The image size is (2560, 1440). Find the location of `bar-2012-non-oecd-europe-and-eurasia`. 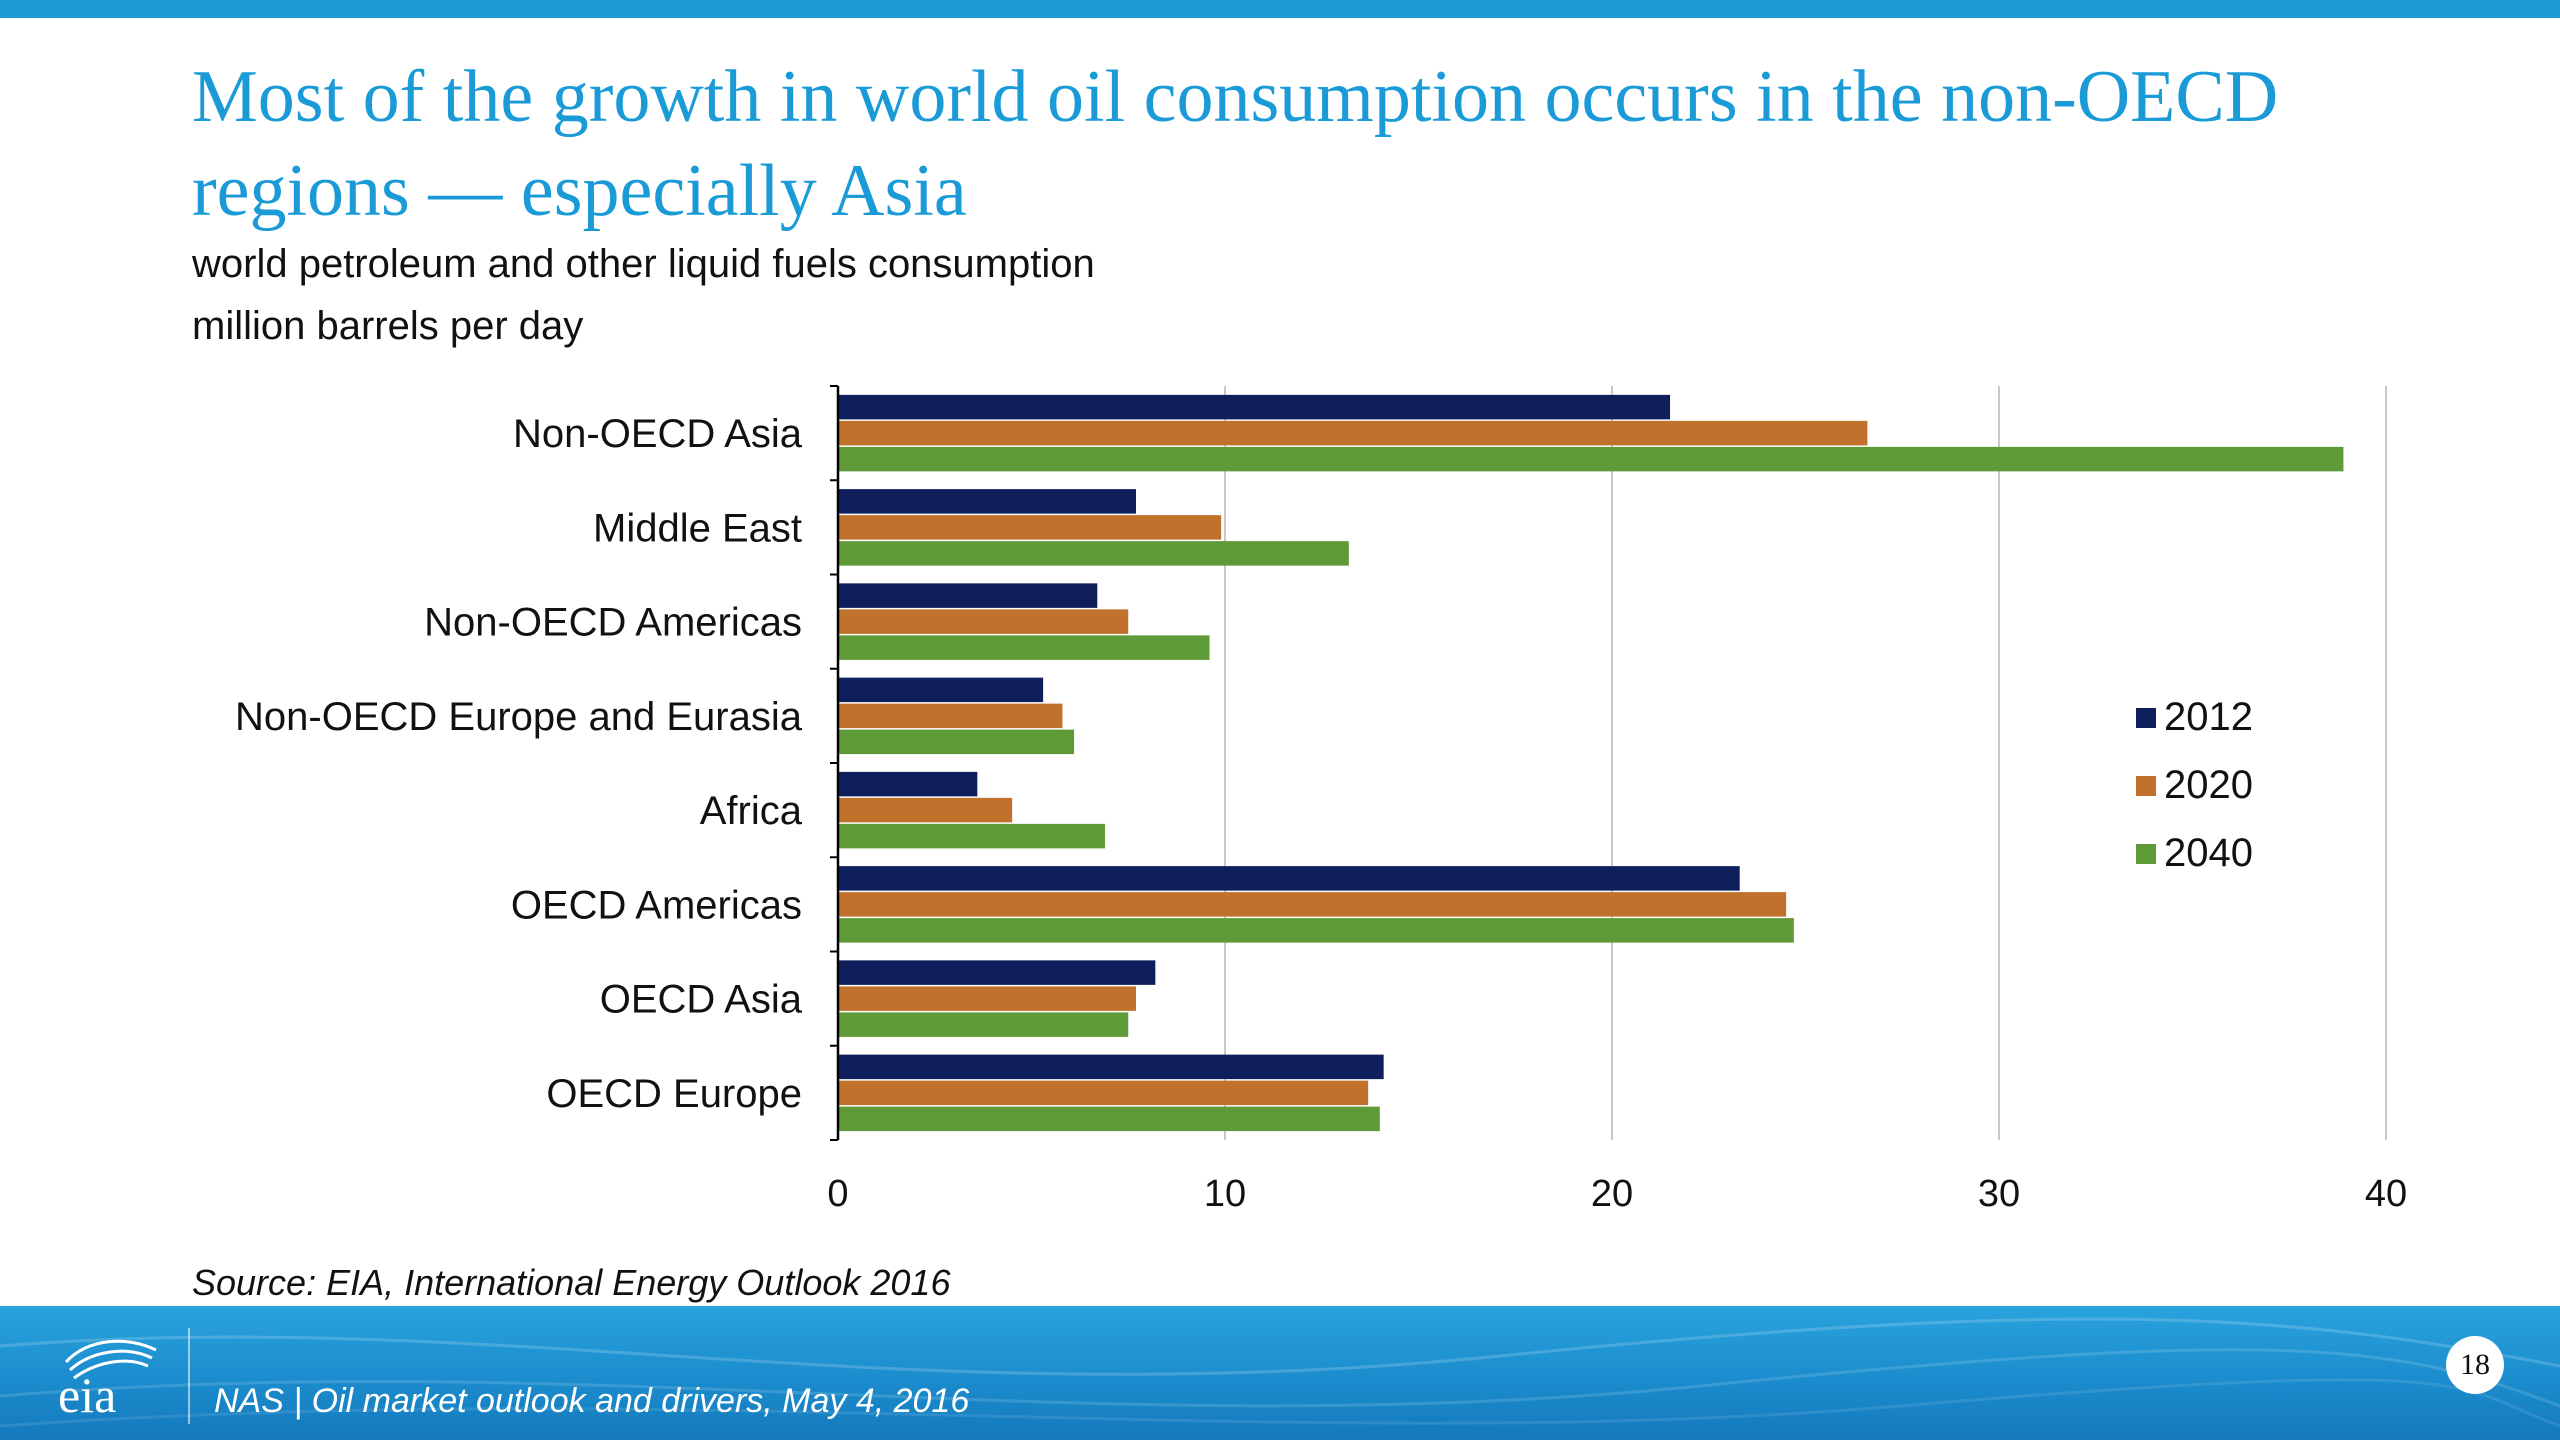

bar-2012-non-oecd-europe-and-eurasia is located at coordinates (941, 690).